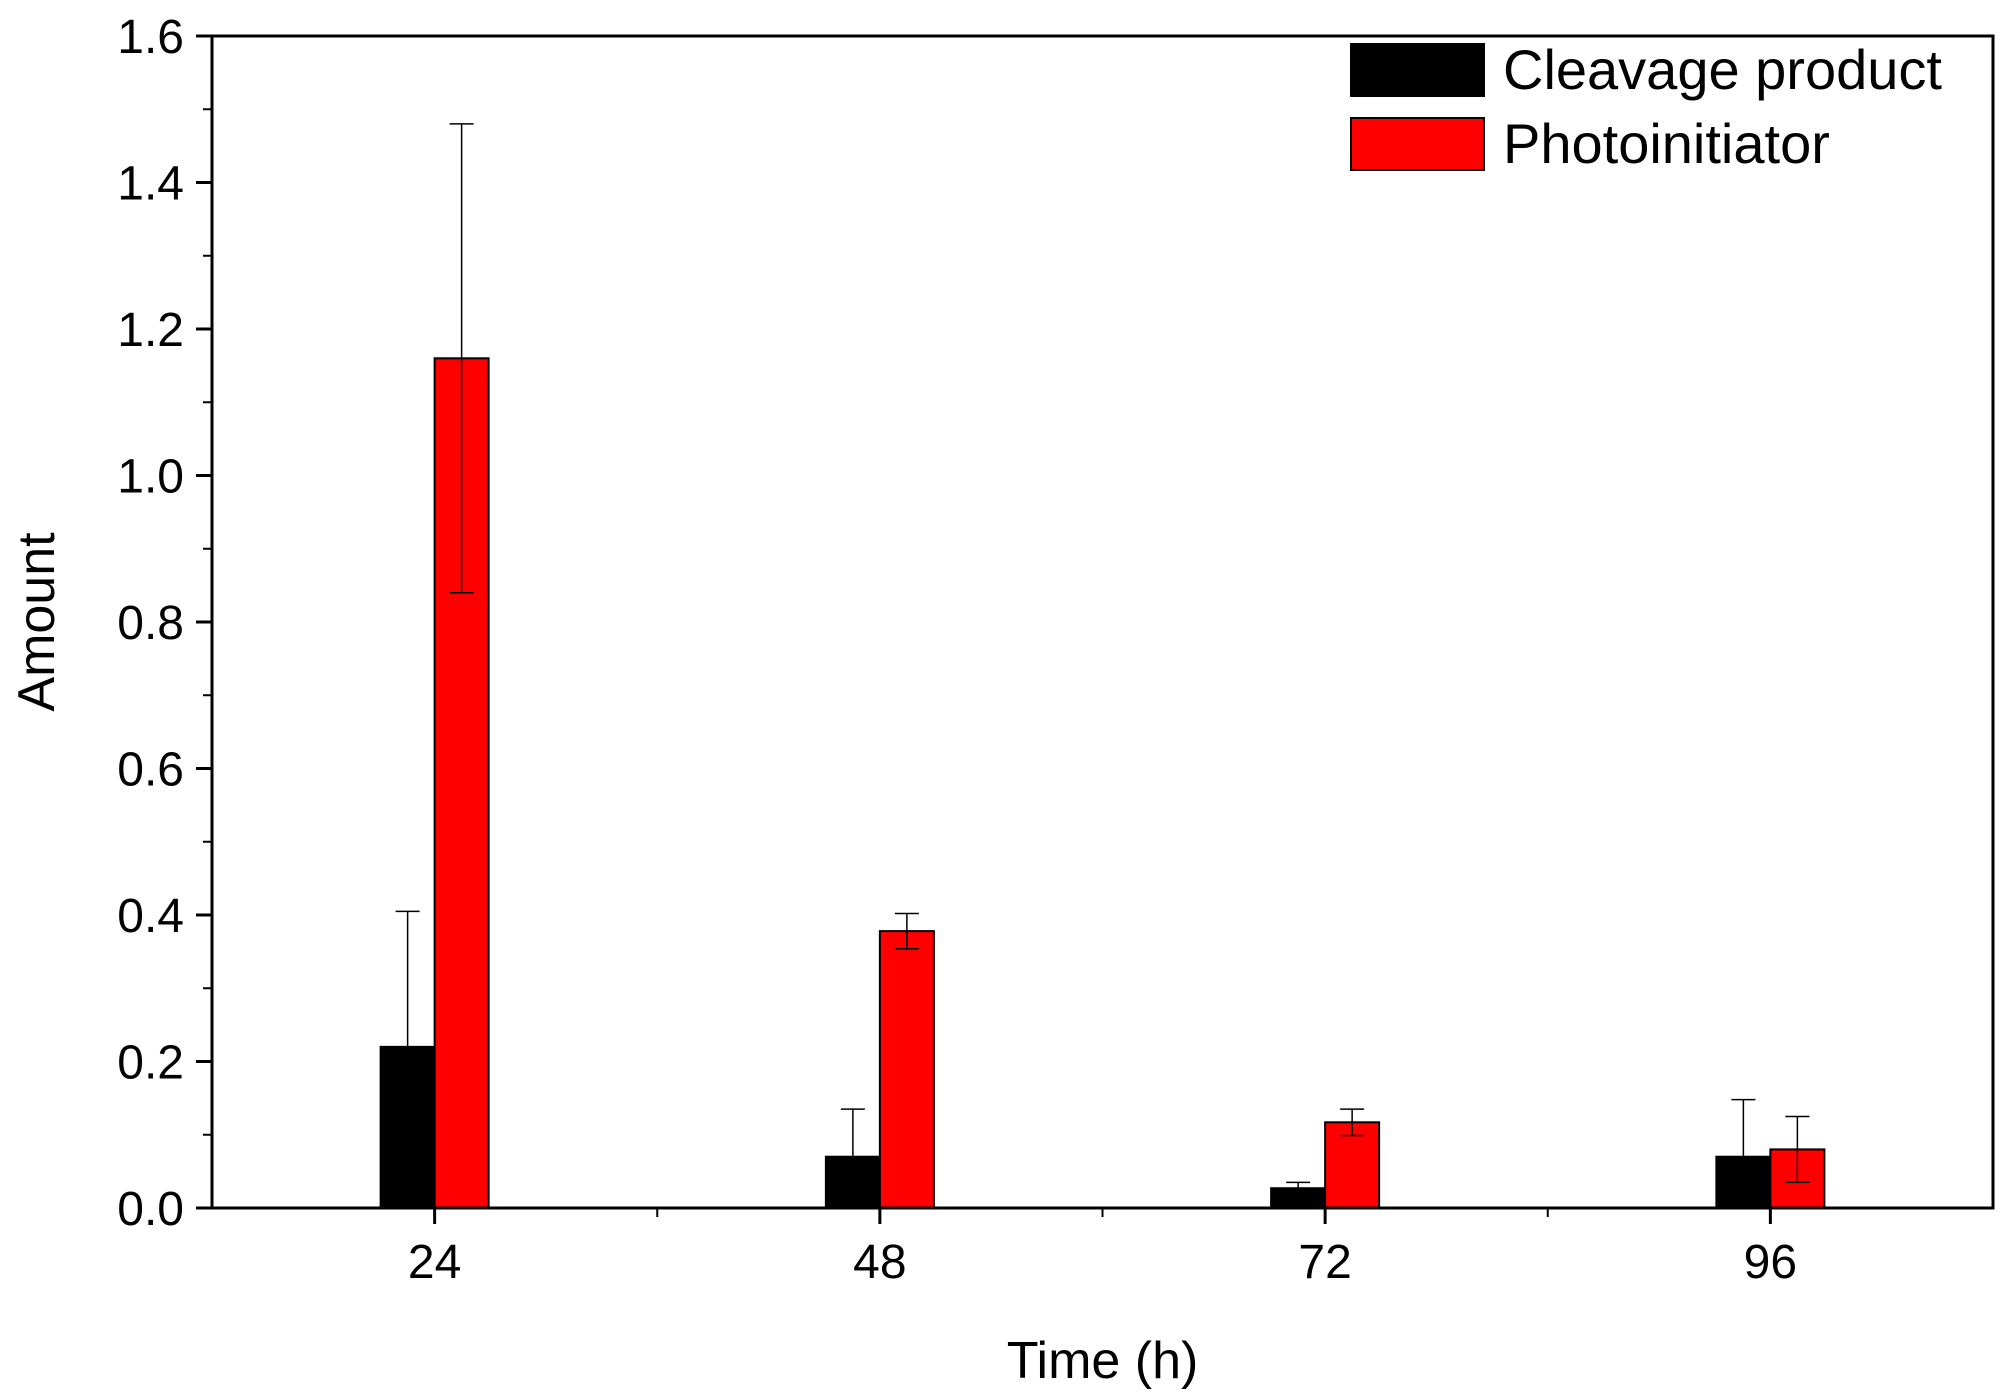 The height and width of the screenshot is (1398, 2004). I want to click on y-tick-label: 1.6, so click(150, 37).